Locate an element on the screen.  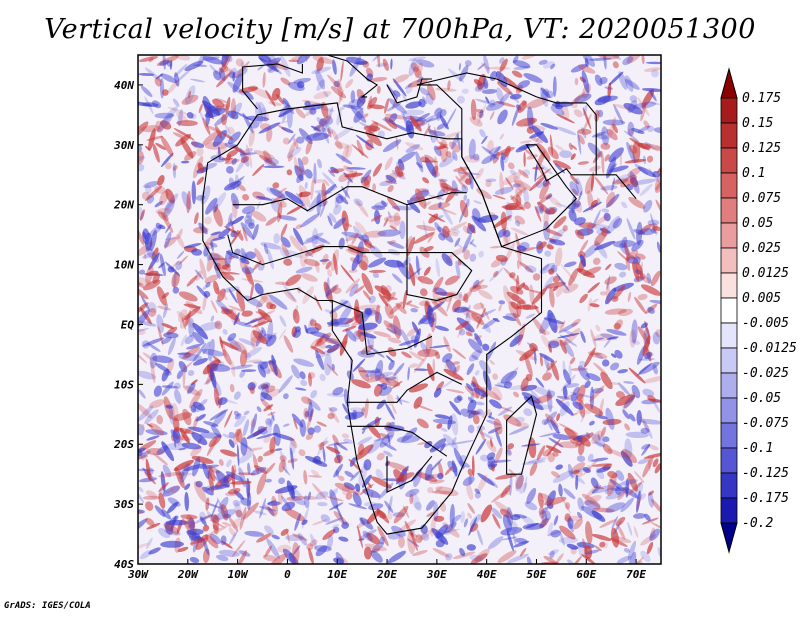
country-border is located at coordinates (405, 387).